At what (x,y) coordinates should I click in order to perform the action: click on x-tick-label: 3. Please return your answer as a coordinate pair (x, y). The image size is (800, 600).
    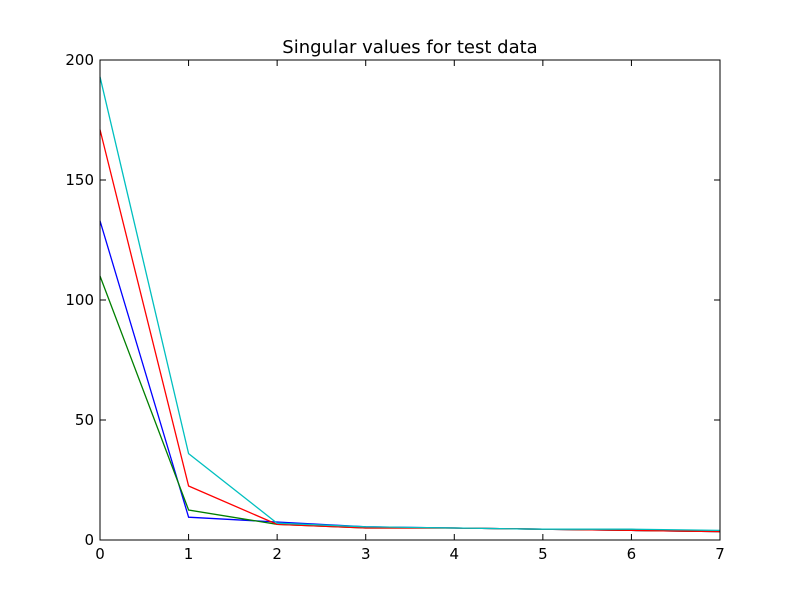
    Looking at the image, I should click on (366, 554).